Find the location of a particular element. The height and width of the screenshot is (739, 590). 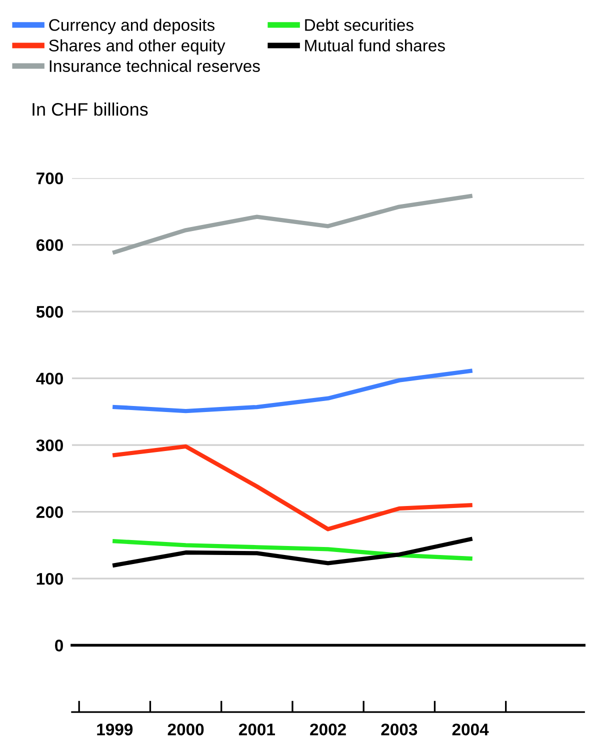

y-tick-label: 400 is located at coordinates (49, 378).